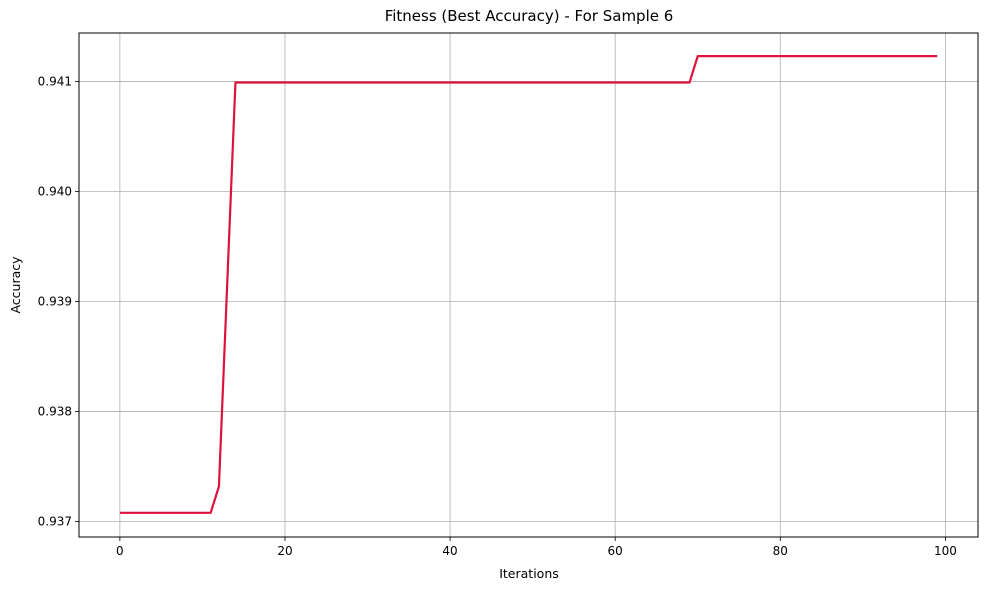 Image resolution: width=989 pixels, height=594 pixels. Describe the element at coordinates (449, 551) in the screenshot. I see `x-tick-label: 40` at that location.